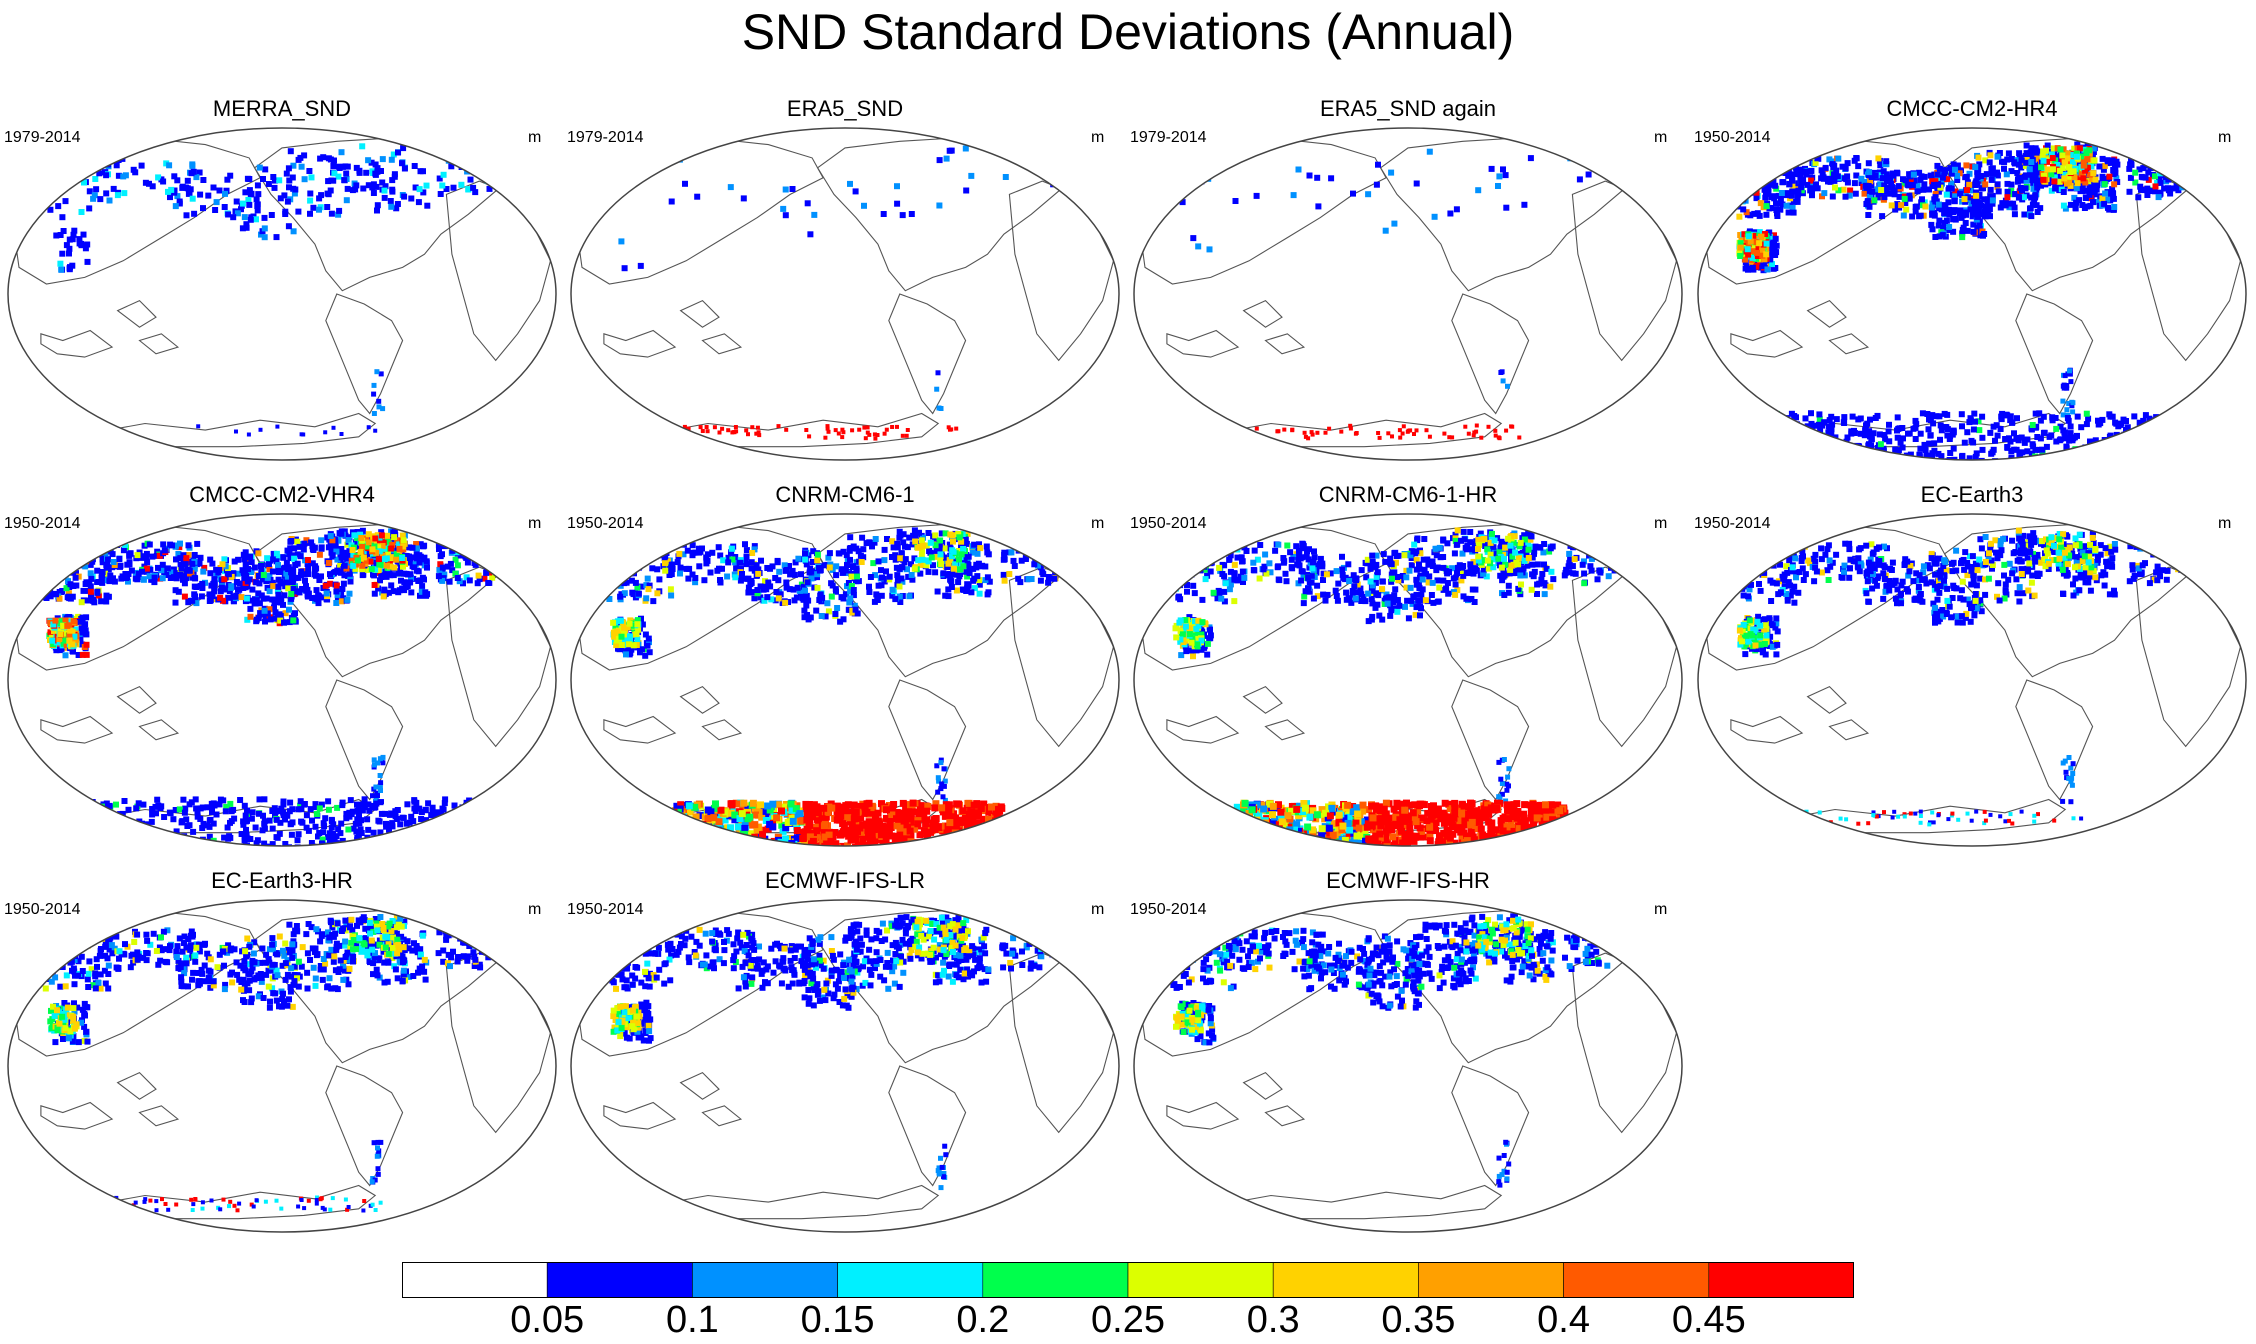 The height and width of the screenshot is (1344, 2256). Describe the element at coordinates (1273, 1320) in the screenshot. I see `colorbar-tick-label: 0.3` at that location.